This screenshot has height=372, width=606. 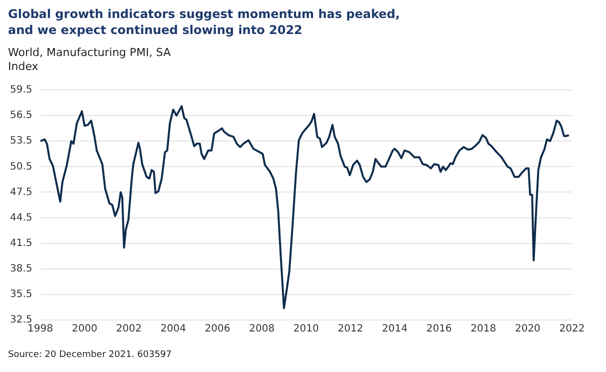 What do you see at coordinates (21, 116) in the screenshot?
I see `y-tick-label: 56.5` at bounding box center [21, 116].